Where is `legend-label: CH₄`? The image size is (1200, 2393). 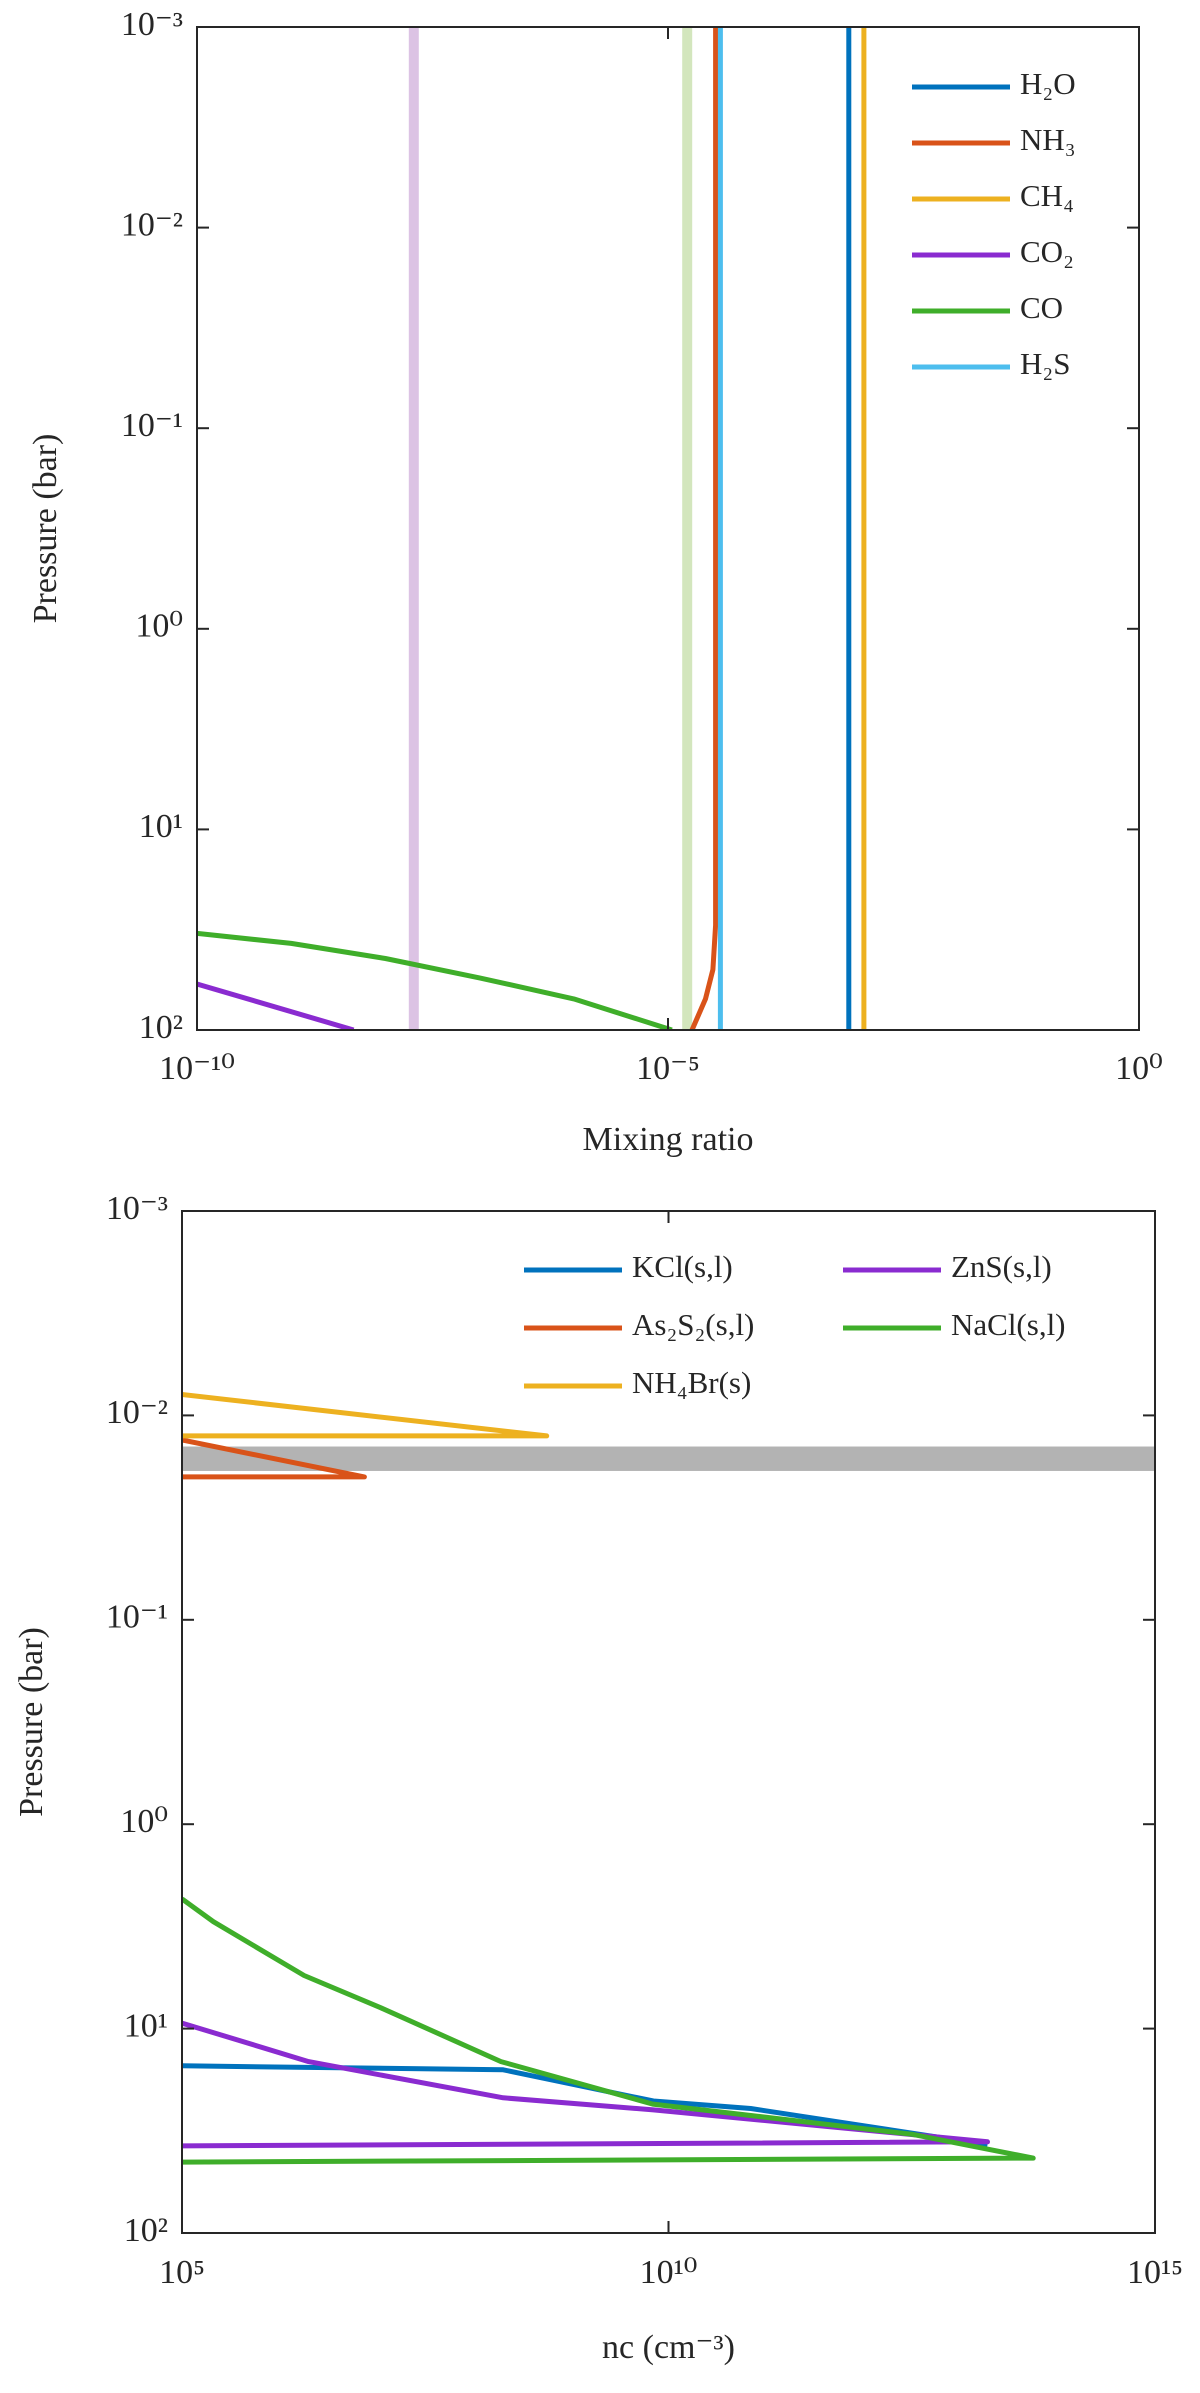 legend-label: CH₄ is located at coordinates (1047, 195).